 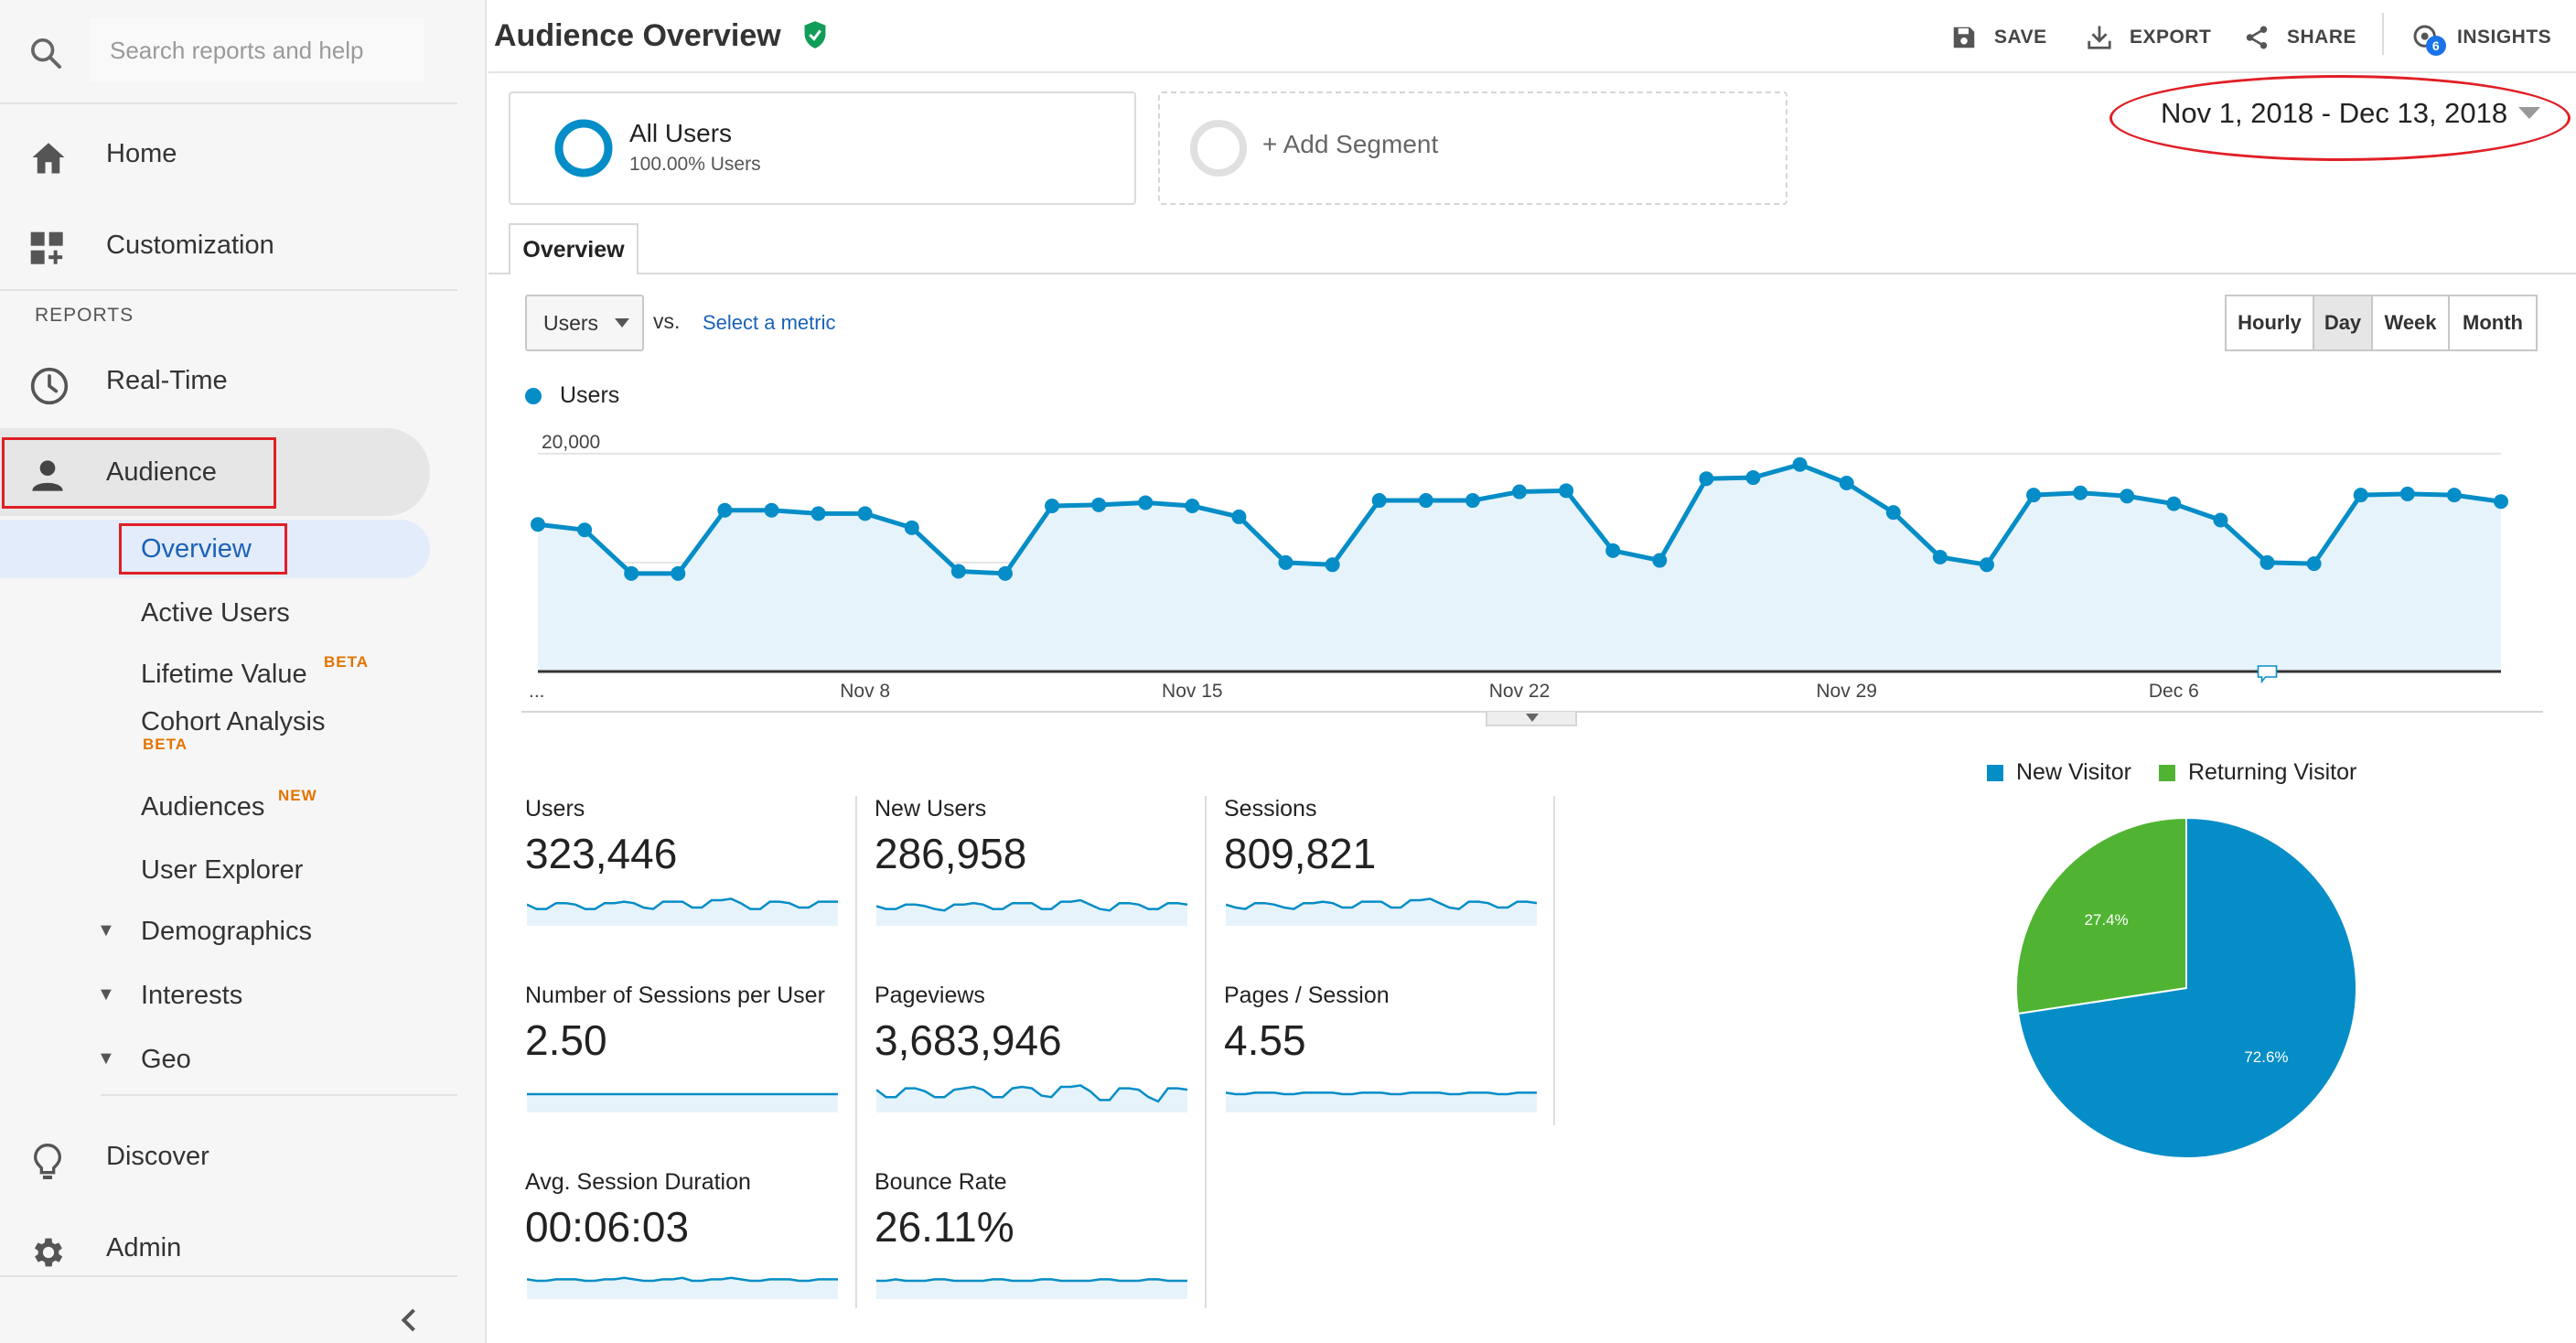 What do you see at coordinates (865, 691) in the screenshot?
I see `x-tick-label: Nov 8` at bounding box center [865, 691].